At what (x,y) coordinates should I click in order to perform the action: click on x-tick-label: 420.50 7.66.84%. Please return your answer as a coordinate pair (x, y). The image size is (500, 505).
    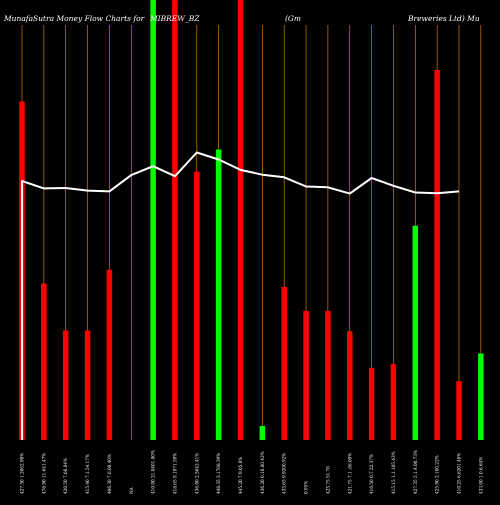
    Looking at the image, I should click on (65, 476).